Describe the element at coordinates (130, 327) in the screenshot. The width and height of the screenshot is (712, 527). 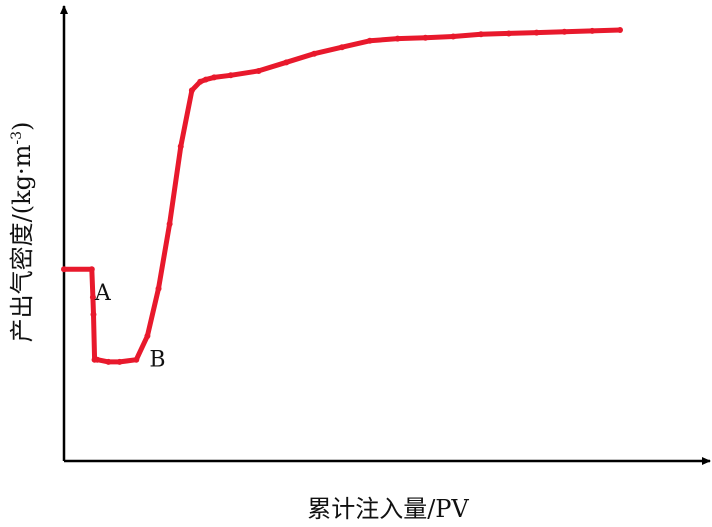
I see `annotations: AB` at that location.